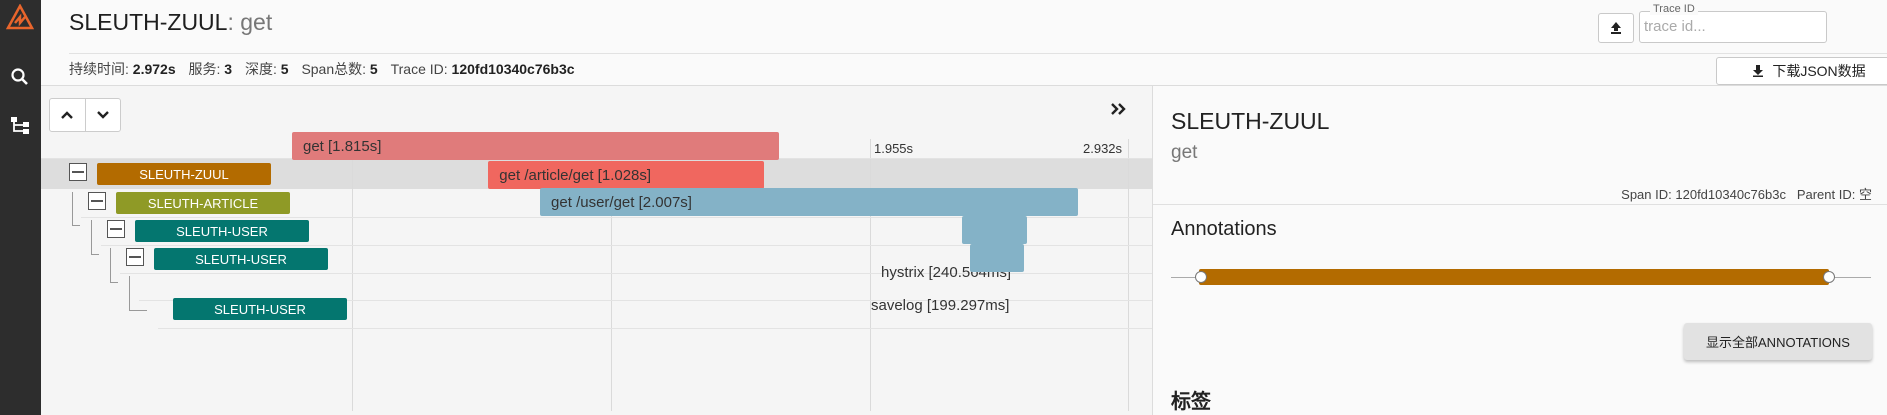 Image resolution: width=1887 pixels, height=415 pixels. What do you see at coordinates (1191, 402) in the screenshot?
I see `tags-title: 标签` at bounding box center [1191, 402].